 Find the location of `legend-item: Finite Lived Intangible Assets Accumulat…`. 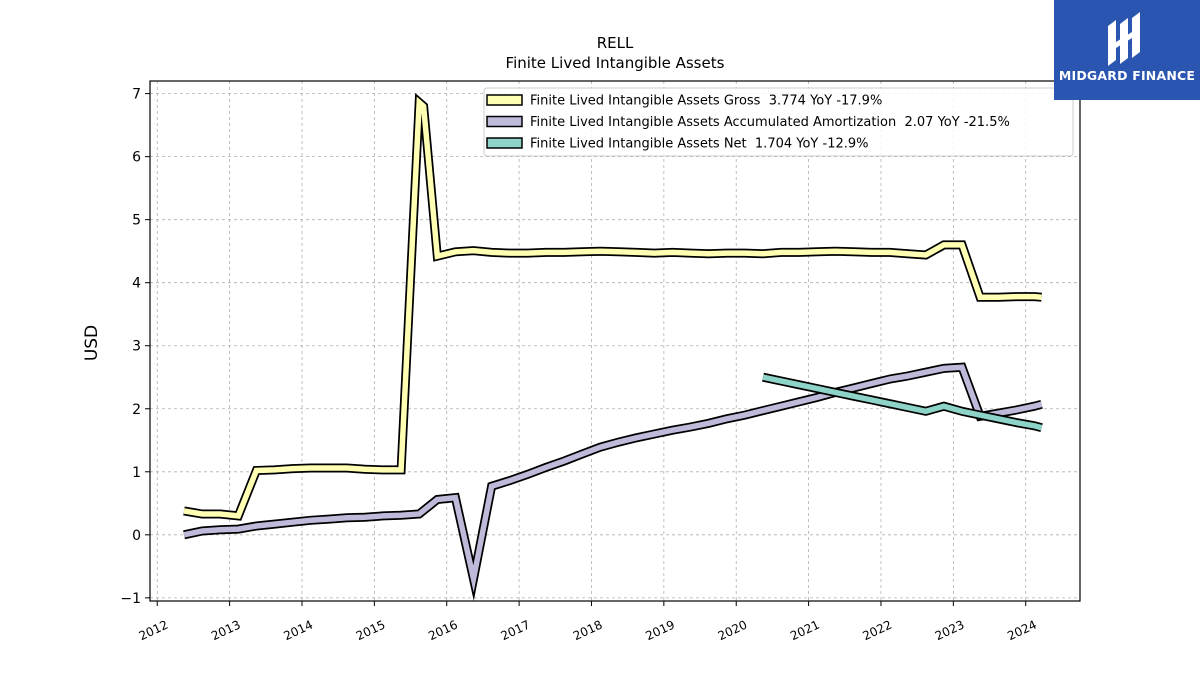

legend-item: Finite Lived Intangible Assets Accumulat… is located at coordinates (748, 122).